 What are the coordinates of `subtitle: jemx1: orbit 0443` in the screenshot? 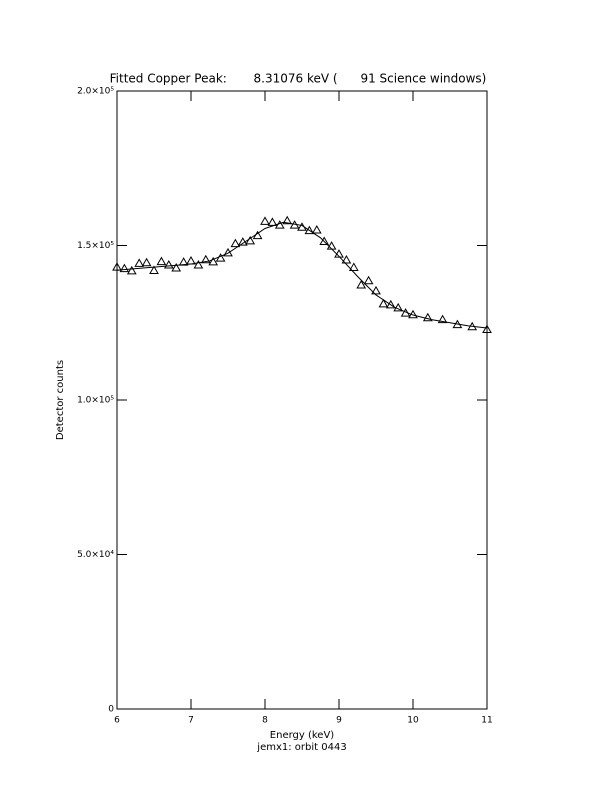 It's located at (301, 747).